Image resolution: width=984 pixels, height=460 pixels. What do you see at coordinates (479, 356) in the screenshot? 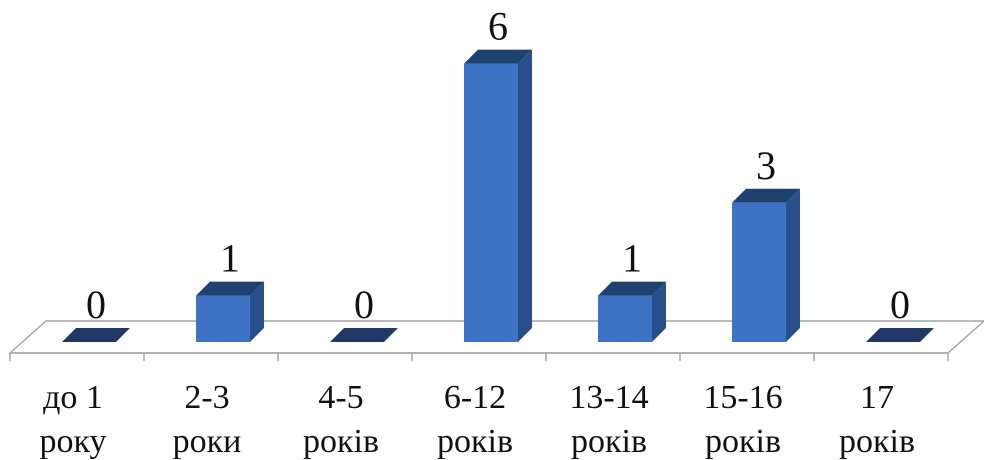
I see `x-axis` at bounding box center [479, 356].